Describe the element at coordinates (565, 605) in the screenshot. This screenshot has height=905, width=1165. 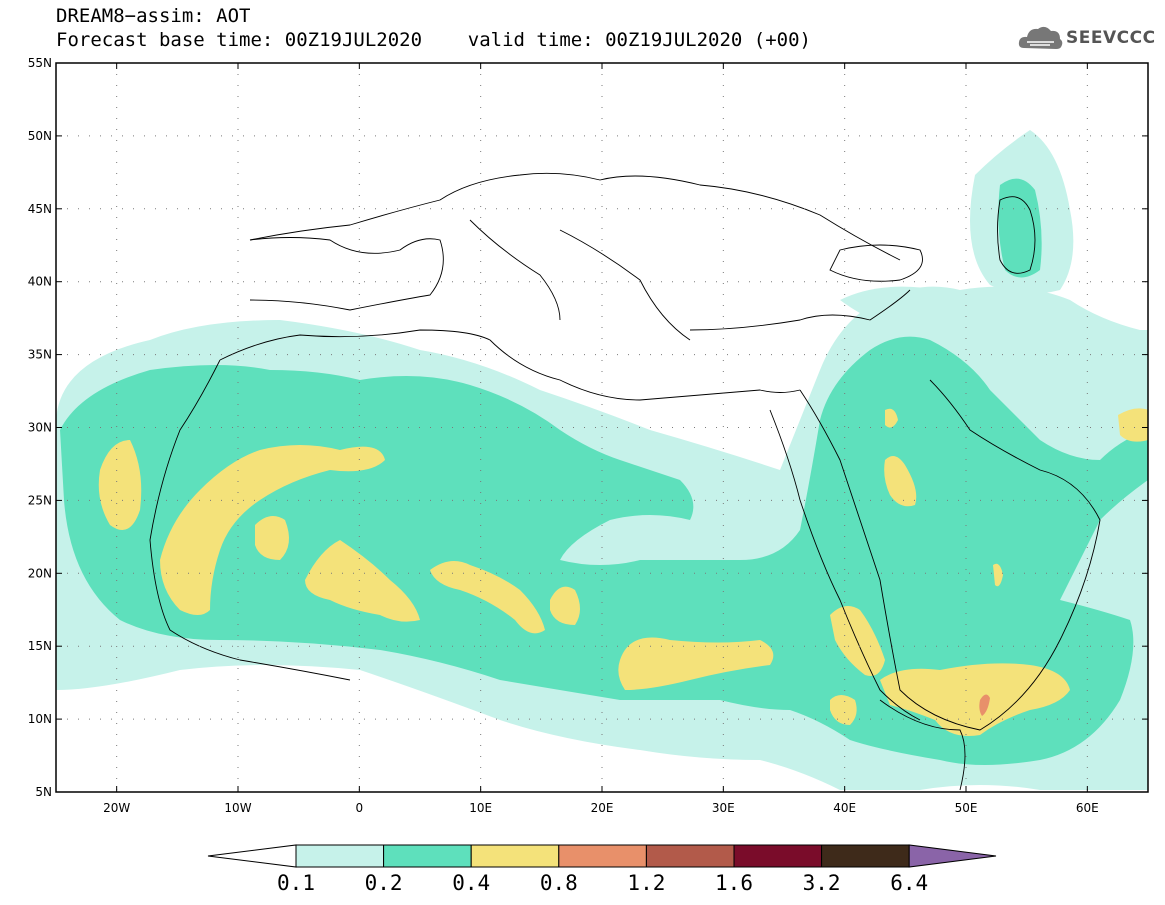
I see `aot-0.4-zone-chad` at that location.